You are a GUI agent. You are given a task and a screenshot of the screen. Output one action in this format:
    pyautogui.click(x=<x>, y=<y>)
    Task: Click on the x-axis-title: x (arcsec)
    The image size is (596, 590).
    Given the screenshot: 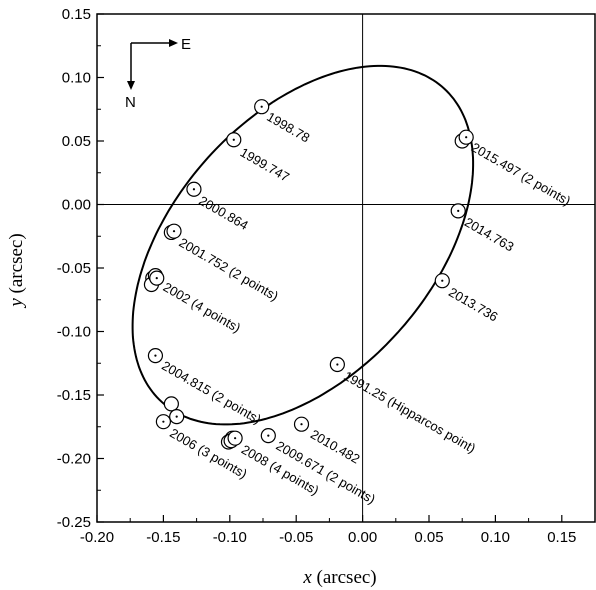 What is the action you would take?
    pyautogui.click(x=339, y=577)
    